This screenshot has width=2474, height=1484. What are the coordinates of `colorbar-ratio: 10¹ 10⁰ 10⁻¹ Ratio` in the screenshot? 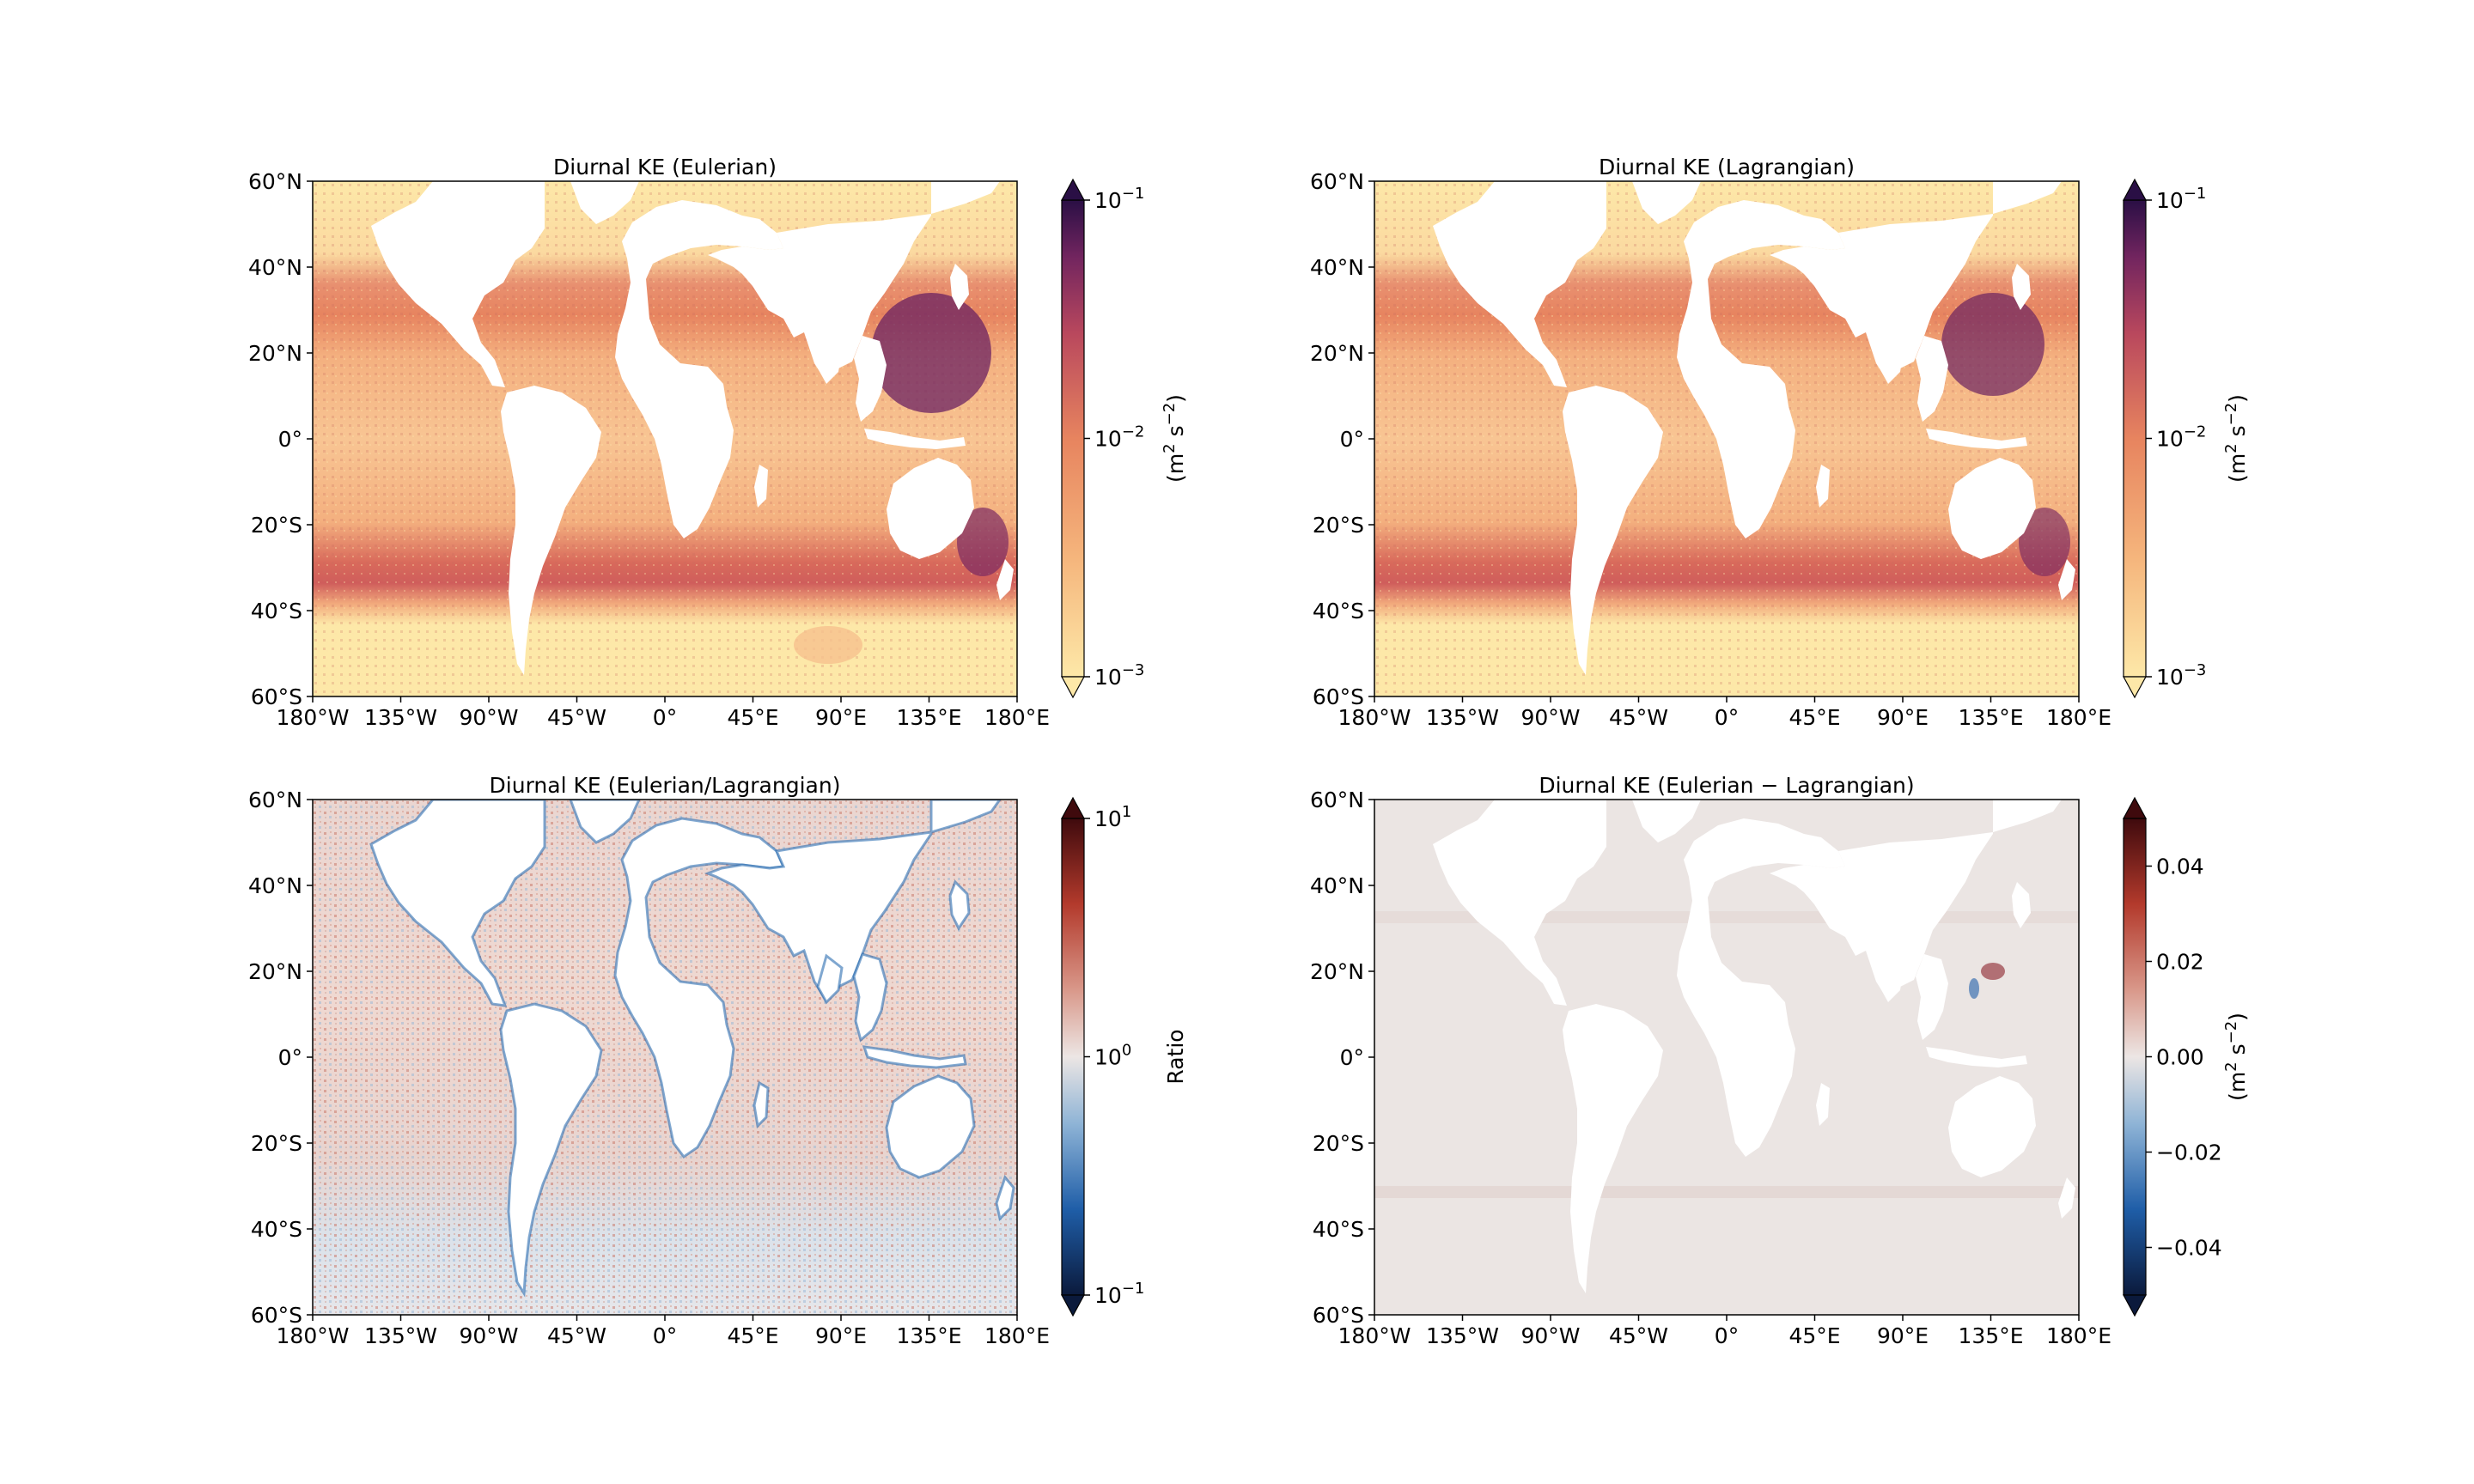 It's located at (1124, 1056).